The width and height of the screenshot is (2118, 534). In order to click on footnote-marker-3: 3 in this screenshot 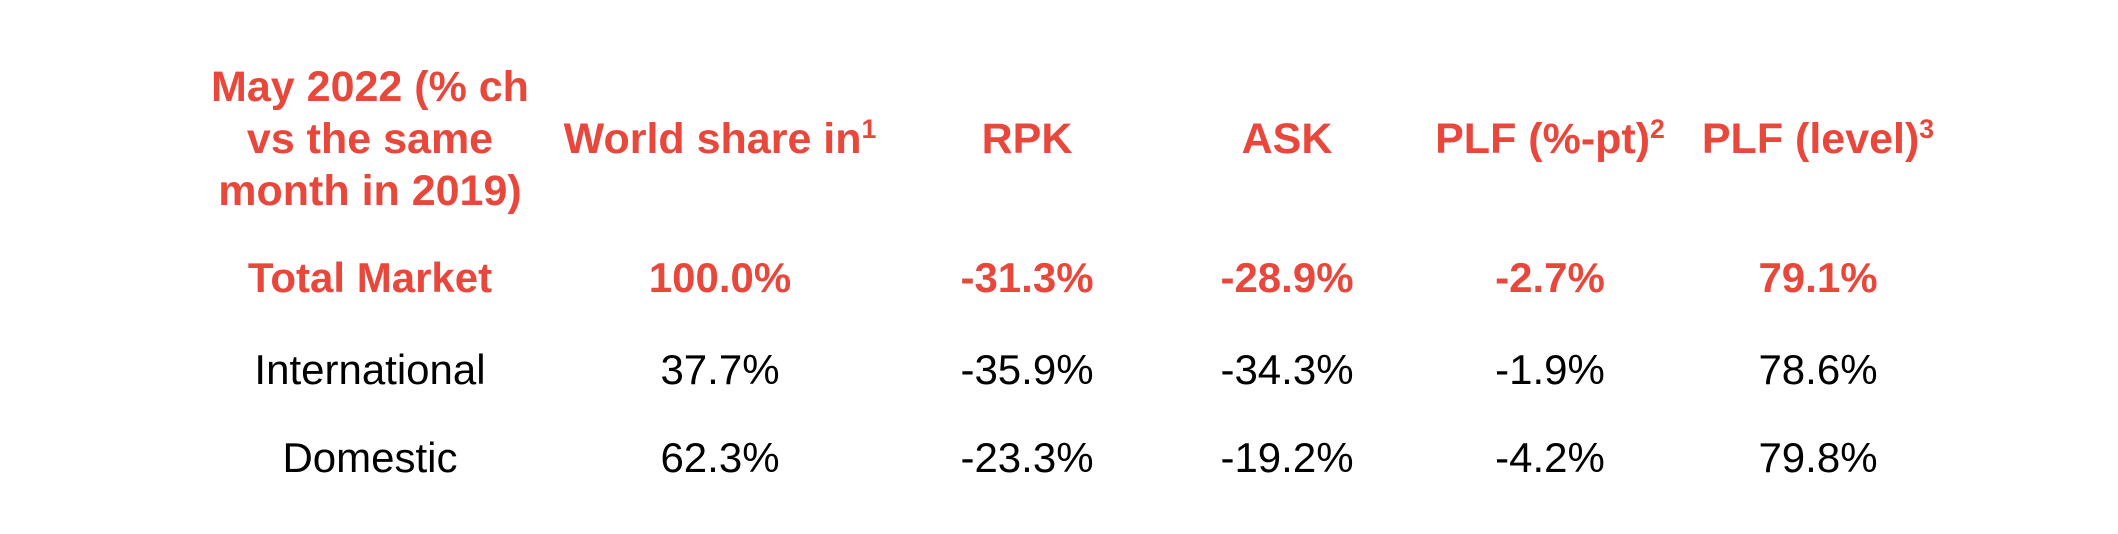, I will do `click(1927, 129)`.